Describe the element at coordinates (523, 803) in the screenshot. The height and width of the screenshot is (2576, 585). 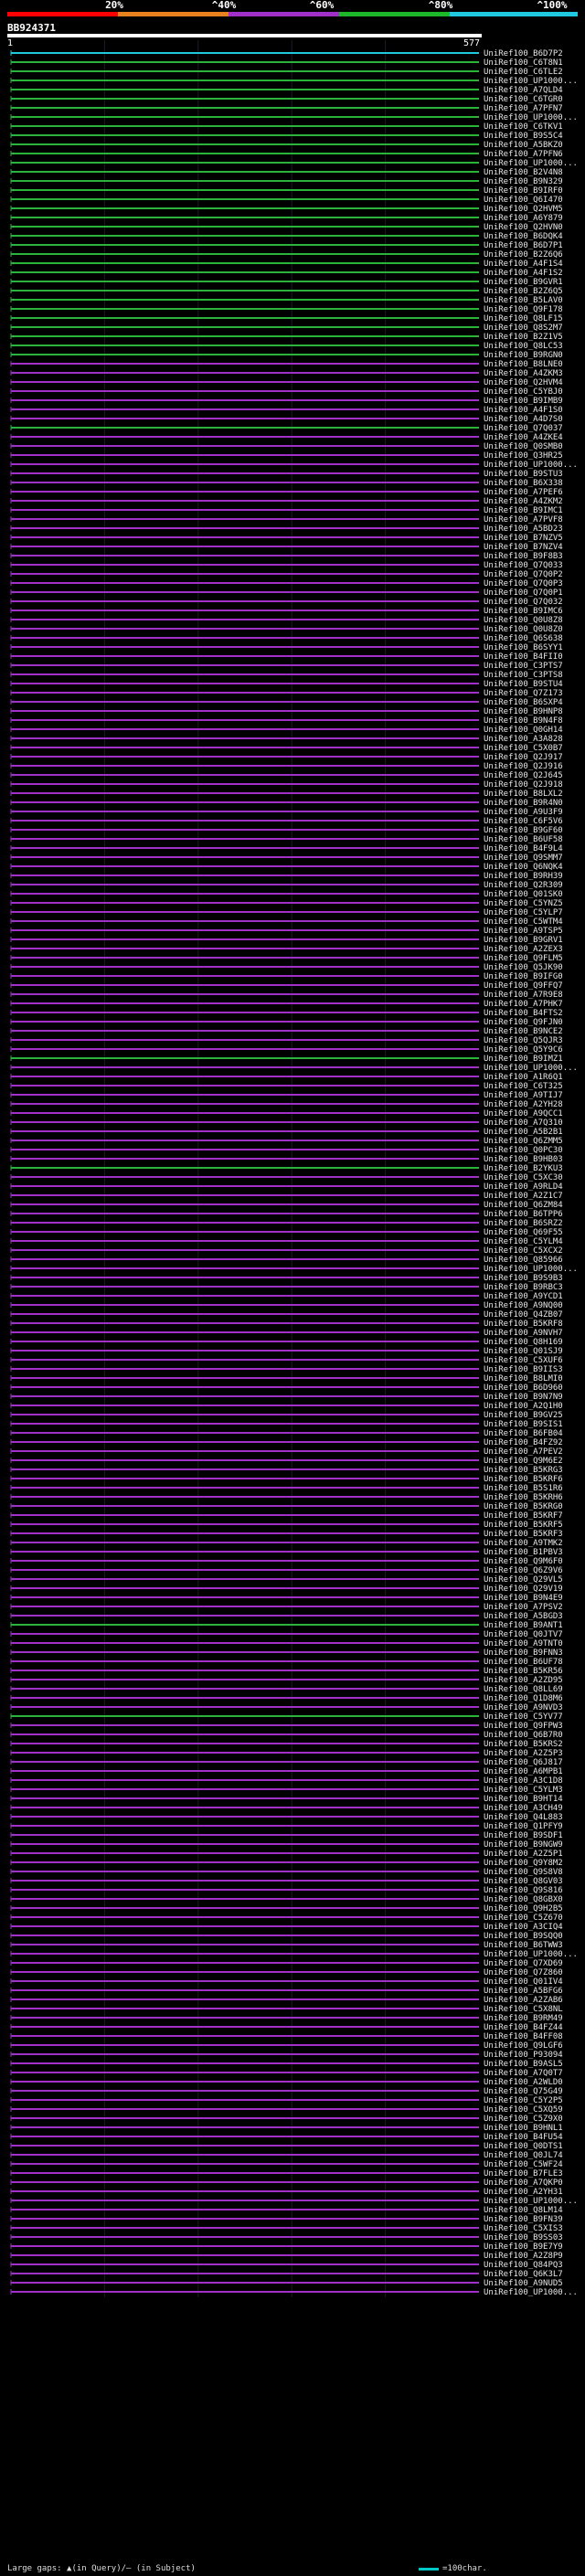
I see `hit-label: UniRef100_B9R4N0` at that location.